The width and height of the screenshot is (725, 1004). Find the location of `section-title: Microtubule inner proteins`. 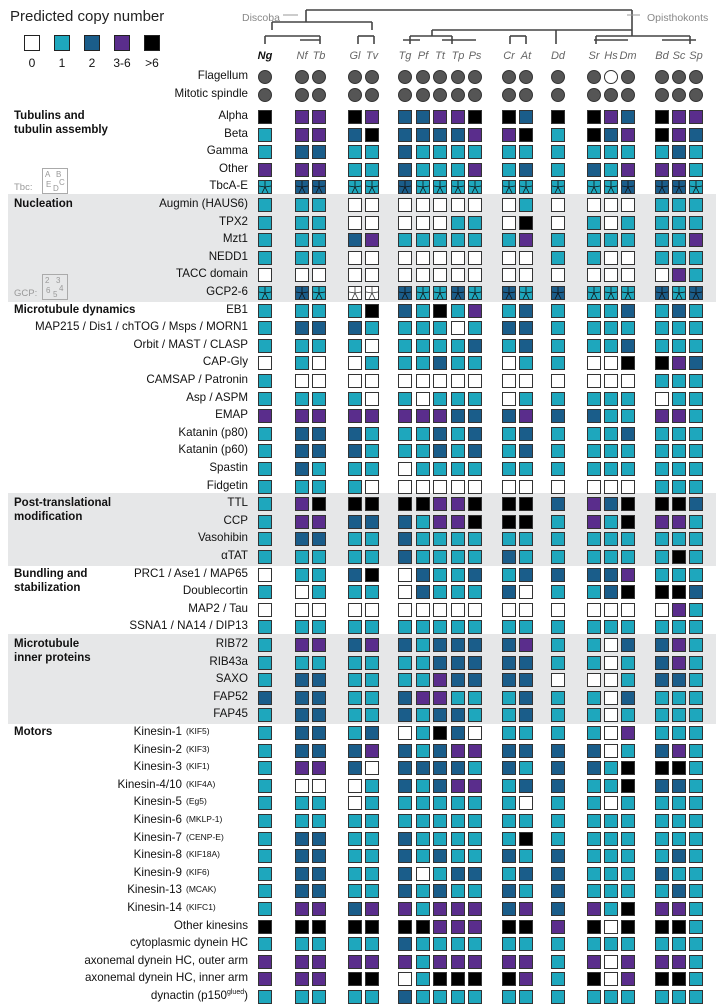

section-title: Microtubule inner proteins is located at coordinates (52, 651).